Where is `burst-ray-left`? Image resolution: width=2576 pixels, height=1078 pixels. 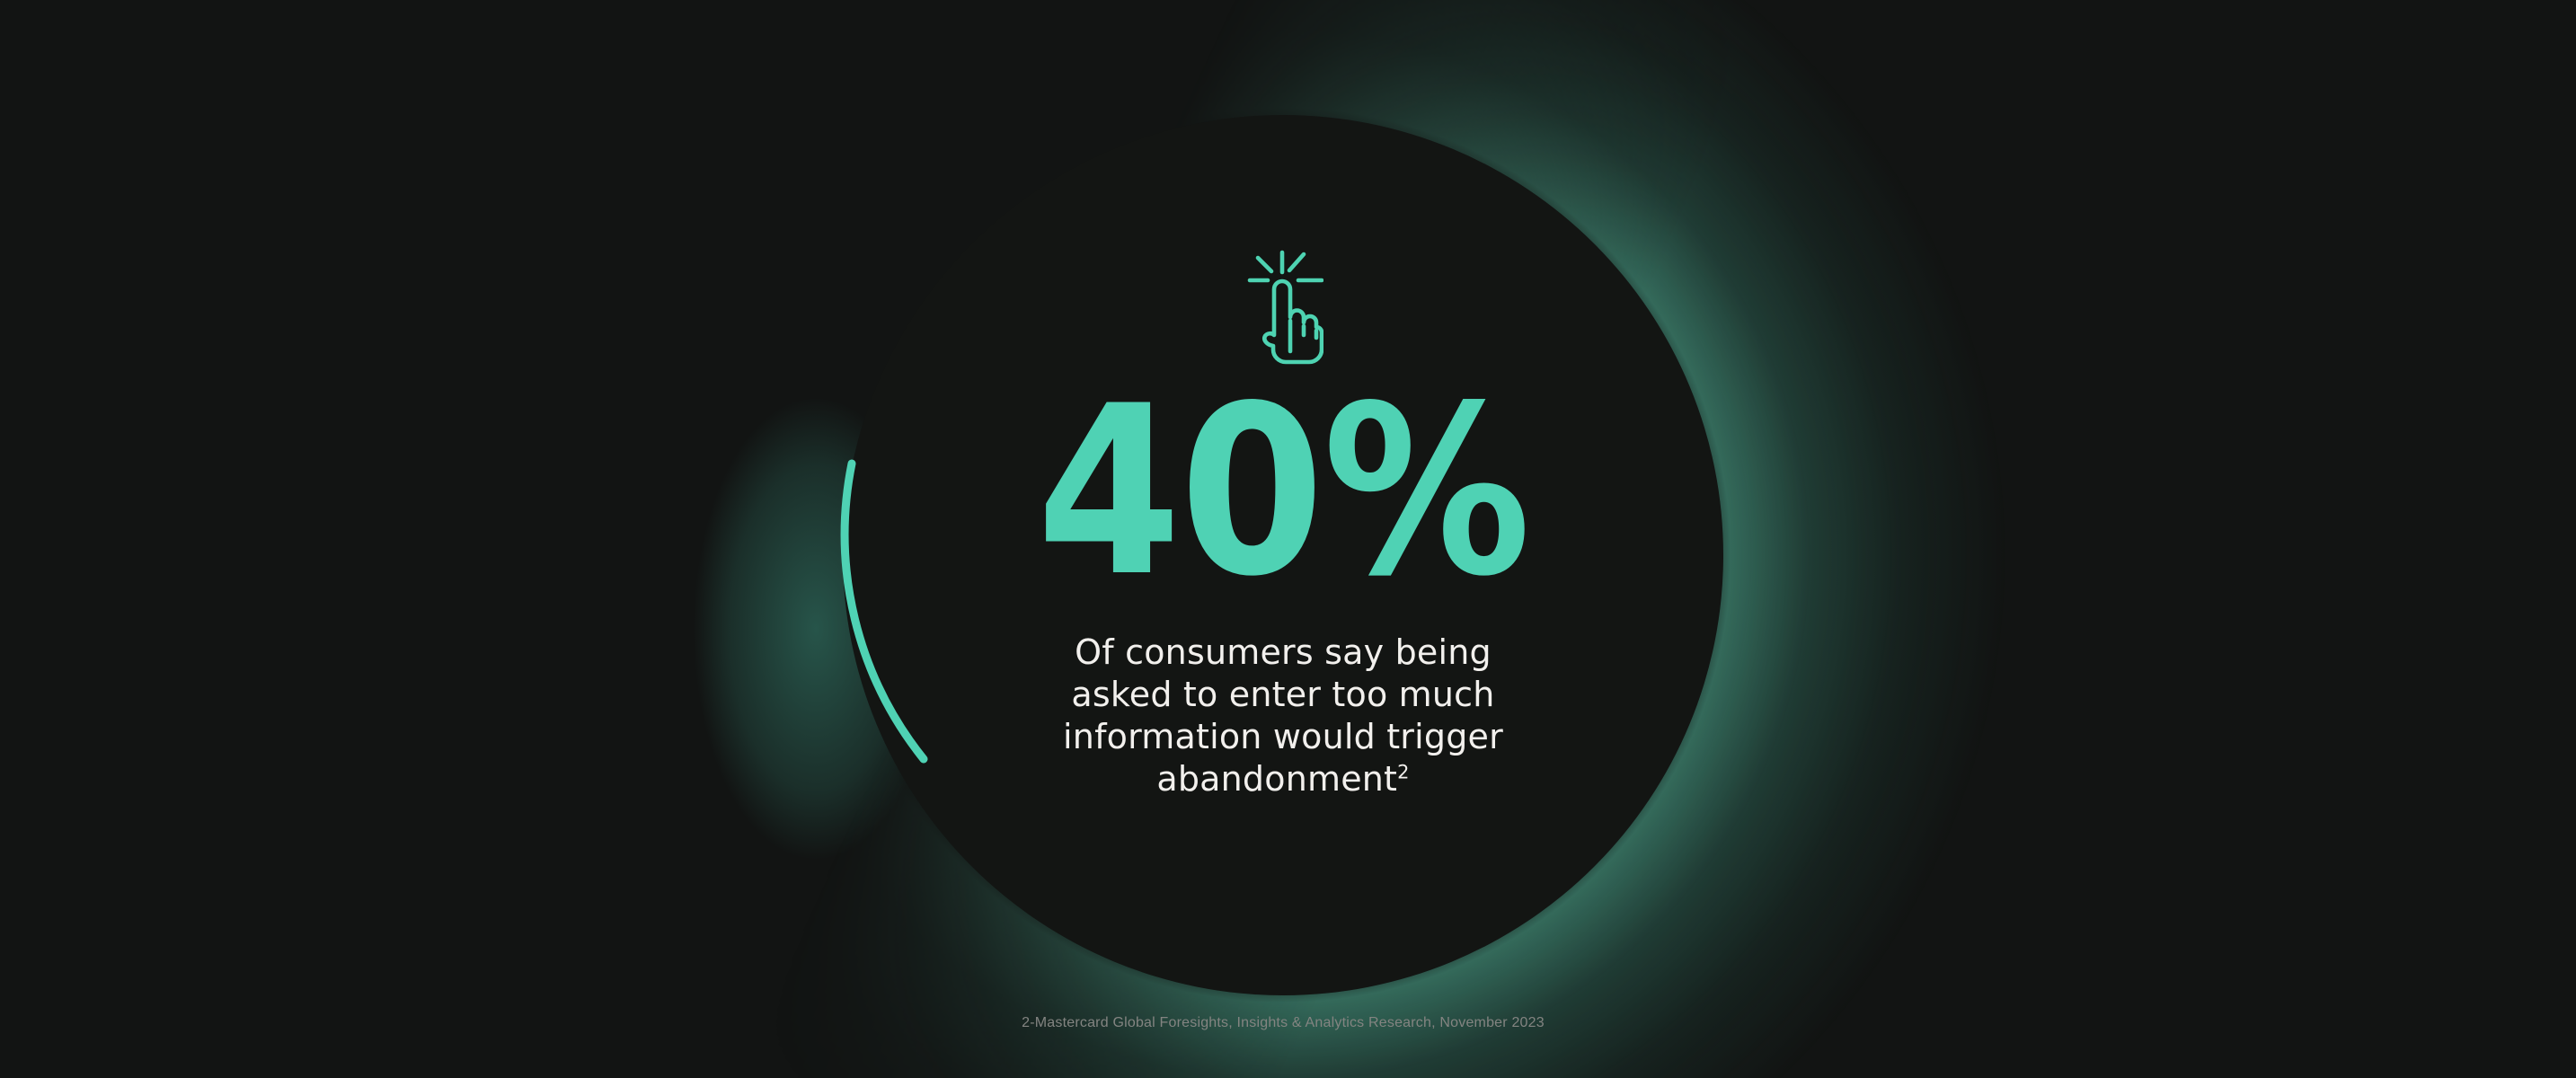
burst-ray-left is located at coordinates (1264, 265).